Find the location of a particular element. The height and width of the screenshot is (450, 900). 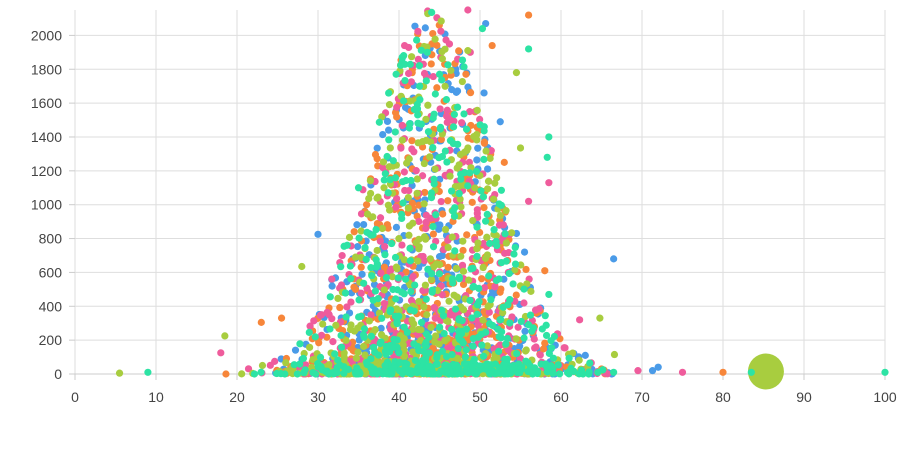

x-tick-label: 20 is located at coordinates (237, 397).